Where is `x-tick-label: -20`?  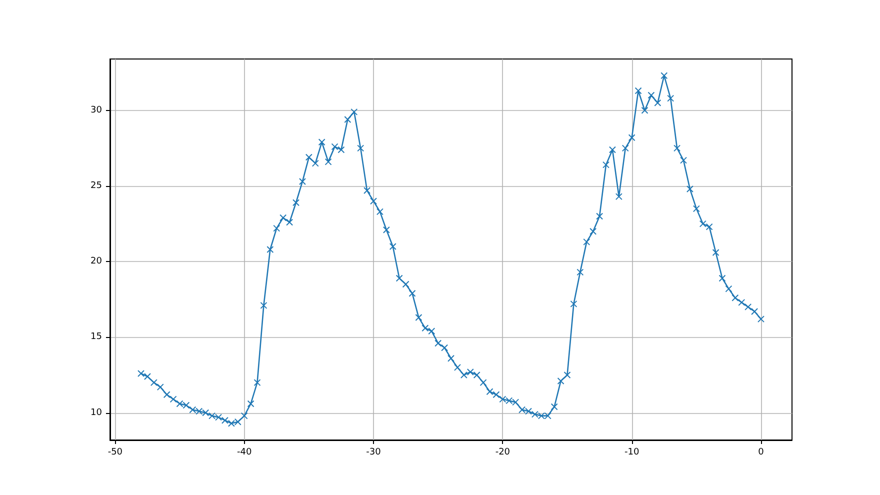 x-tick-label: -20 is located at coordinates (502, 453).